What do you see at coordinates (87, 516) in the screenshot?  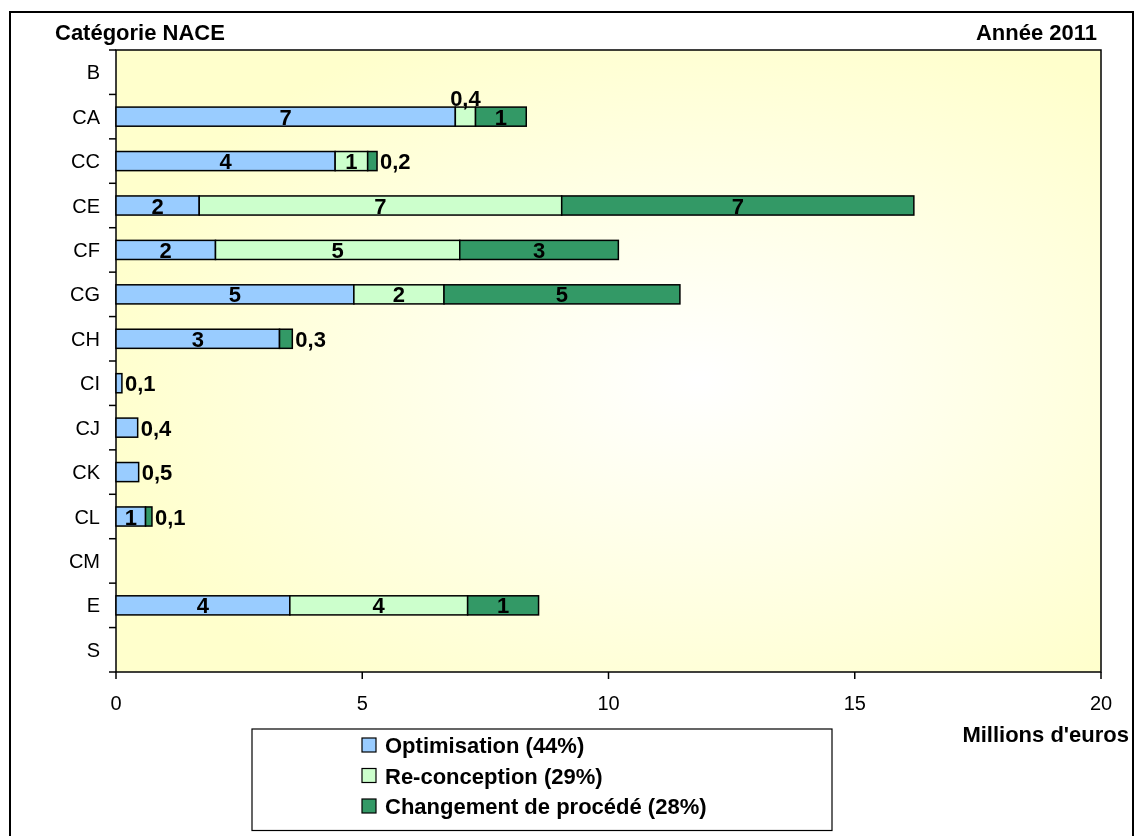 I see `y-tick-label: CL` at bounding box center [87, 516].